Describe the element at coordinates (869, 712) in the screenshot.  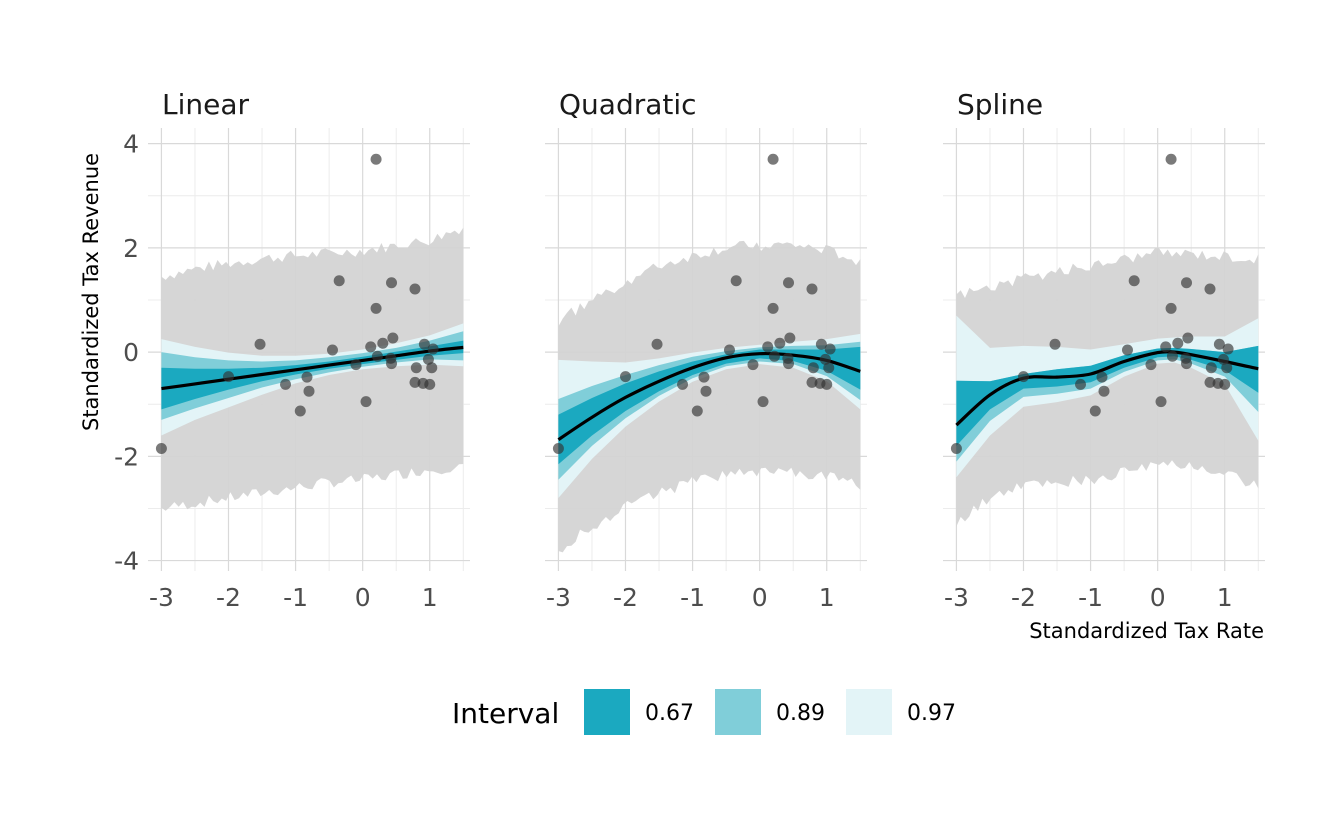
I see `legend-swatch-0.97` at that location.